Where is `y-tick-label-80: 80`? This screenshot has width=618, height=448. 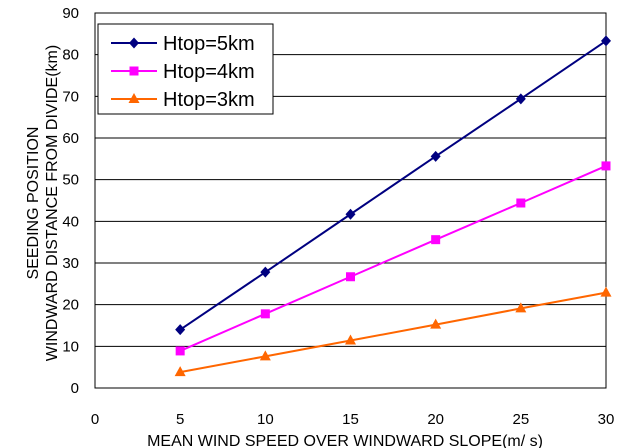
y-tick-label-80: 80 is located at coordinates (70, 55).